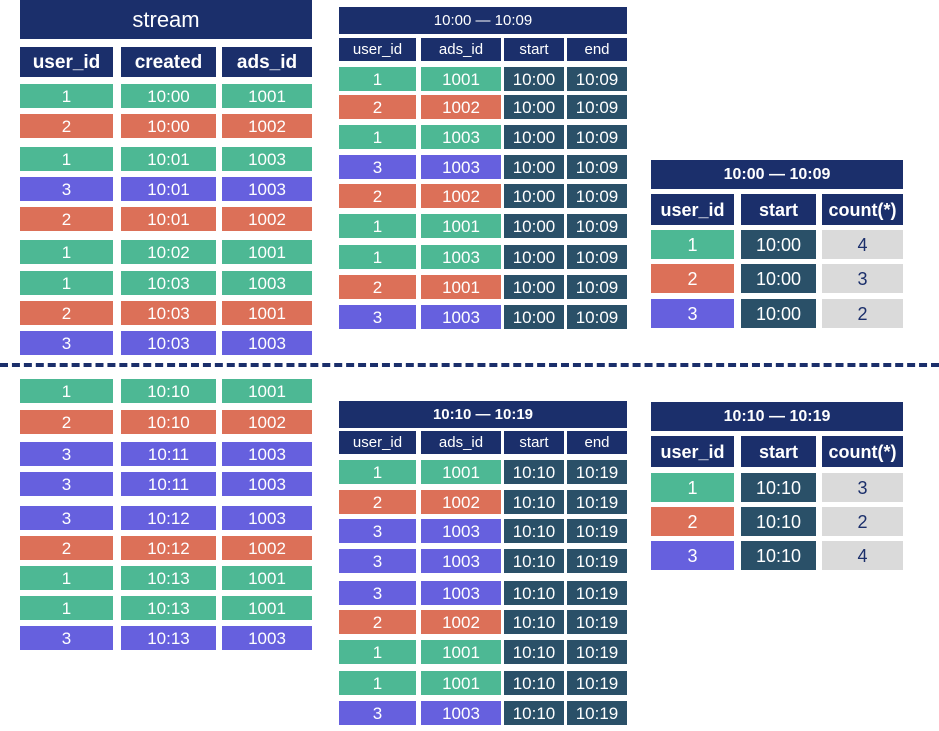  I want to click on window1-header-ads_id: ads_id, so click(461, 49).